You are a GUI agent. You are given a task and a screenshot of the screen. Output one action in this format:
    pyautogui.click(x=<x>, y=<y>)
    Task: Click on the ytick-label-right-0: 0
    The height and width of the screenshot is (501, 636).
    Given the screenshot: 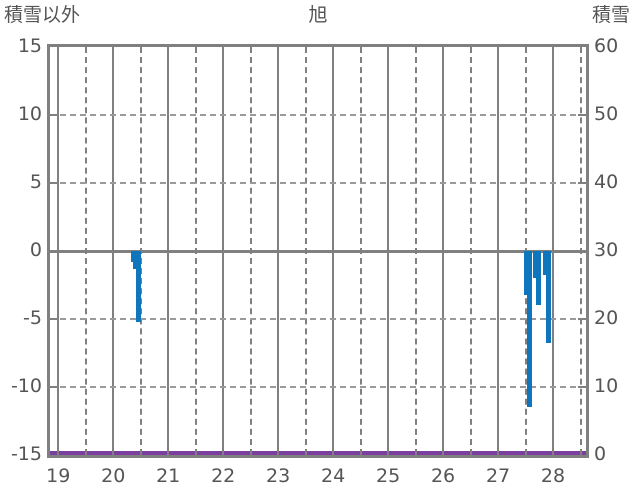 What is the action you would take?
    pyautogui.click(x=600, y=454)
    